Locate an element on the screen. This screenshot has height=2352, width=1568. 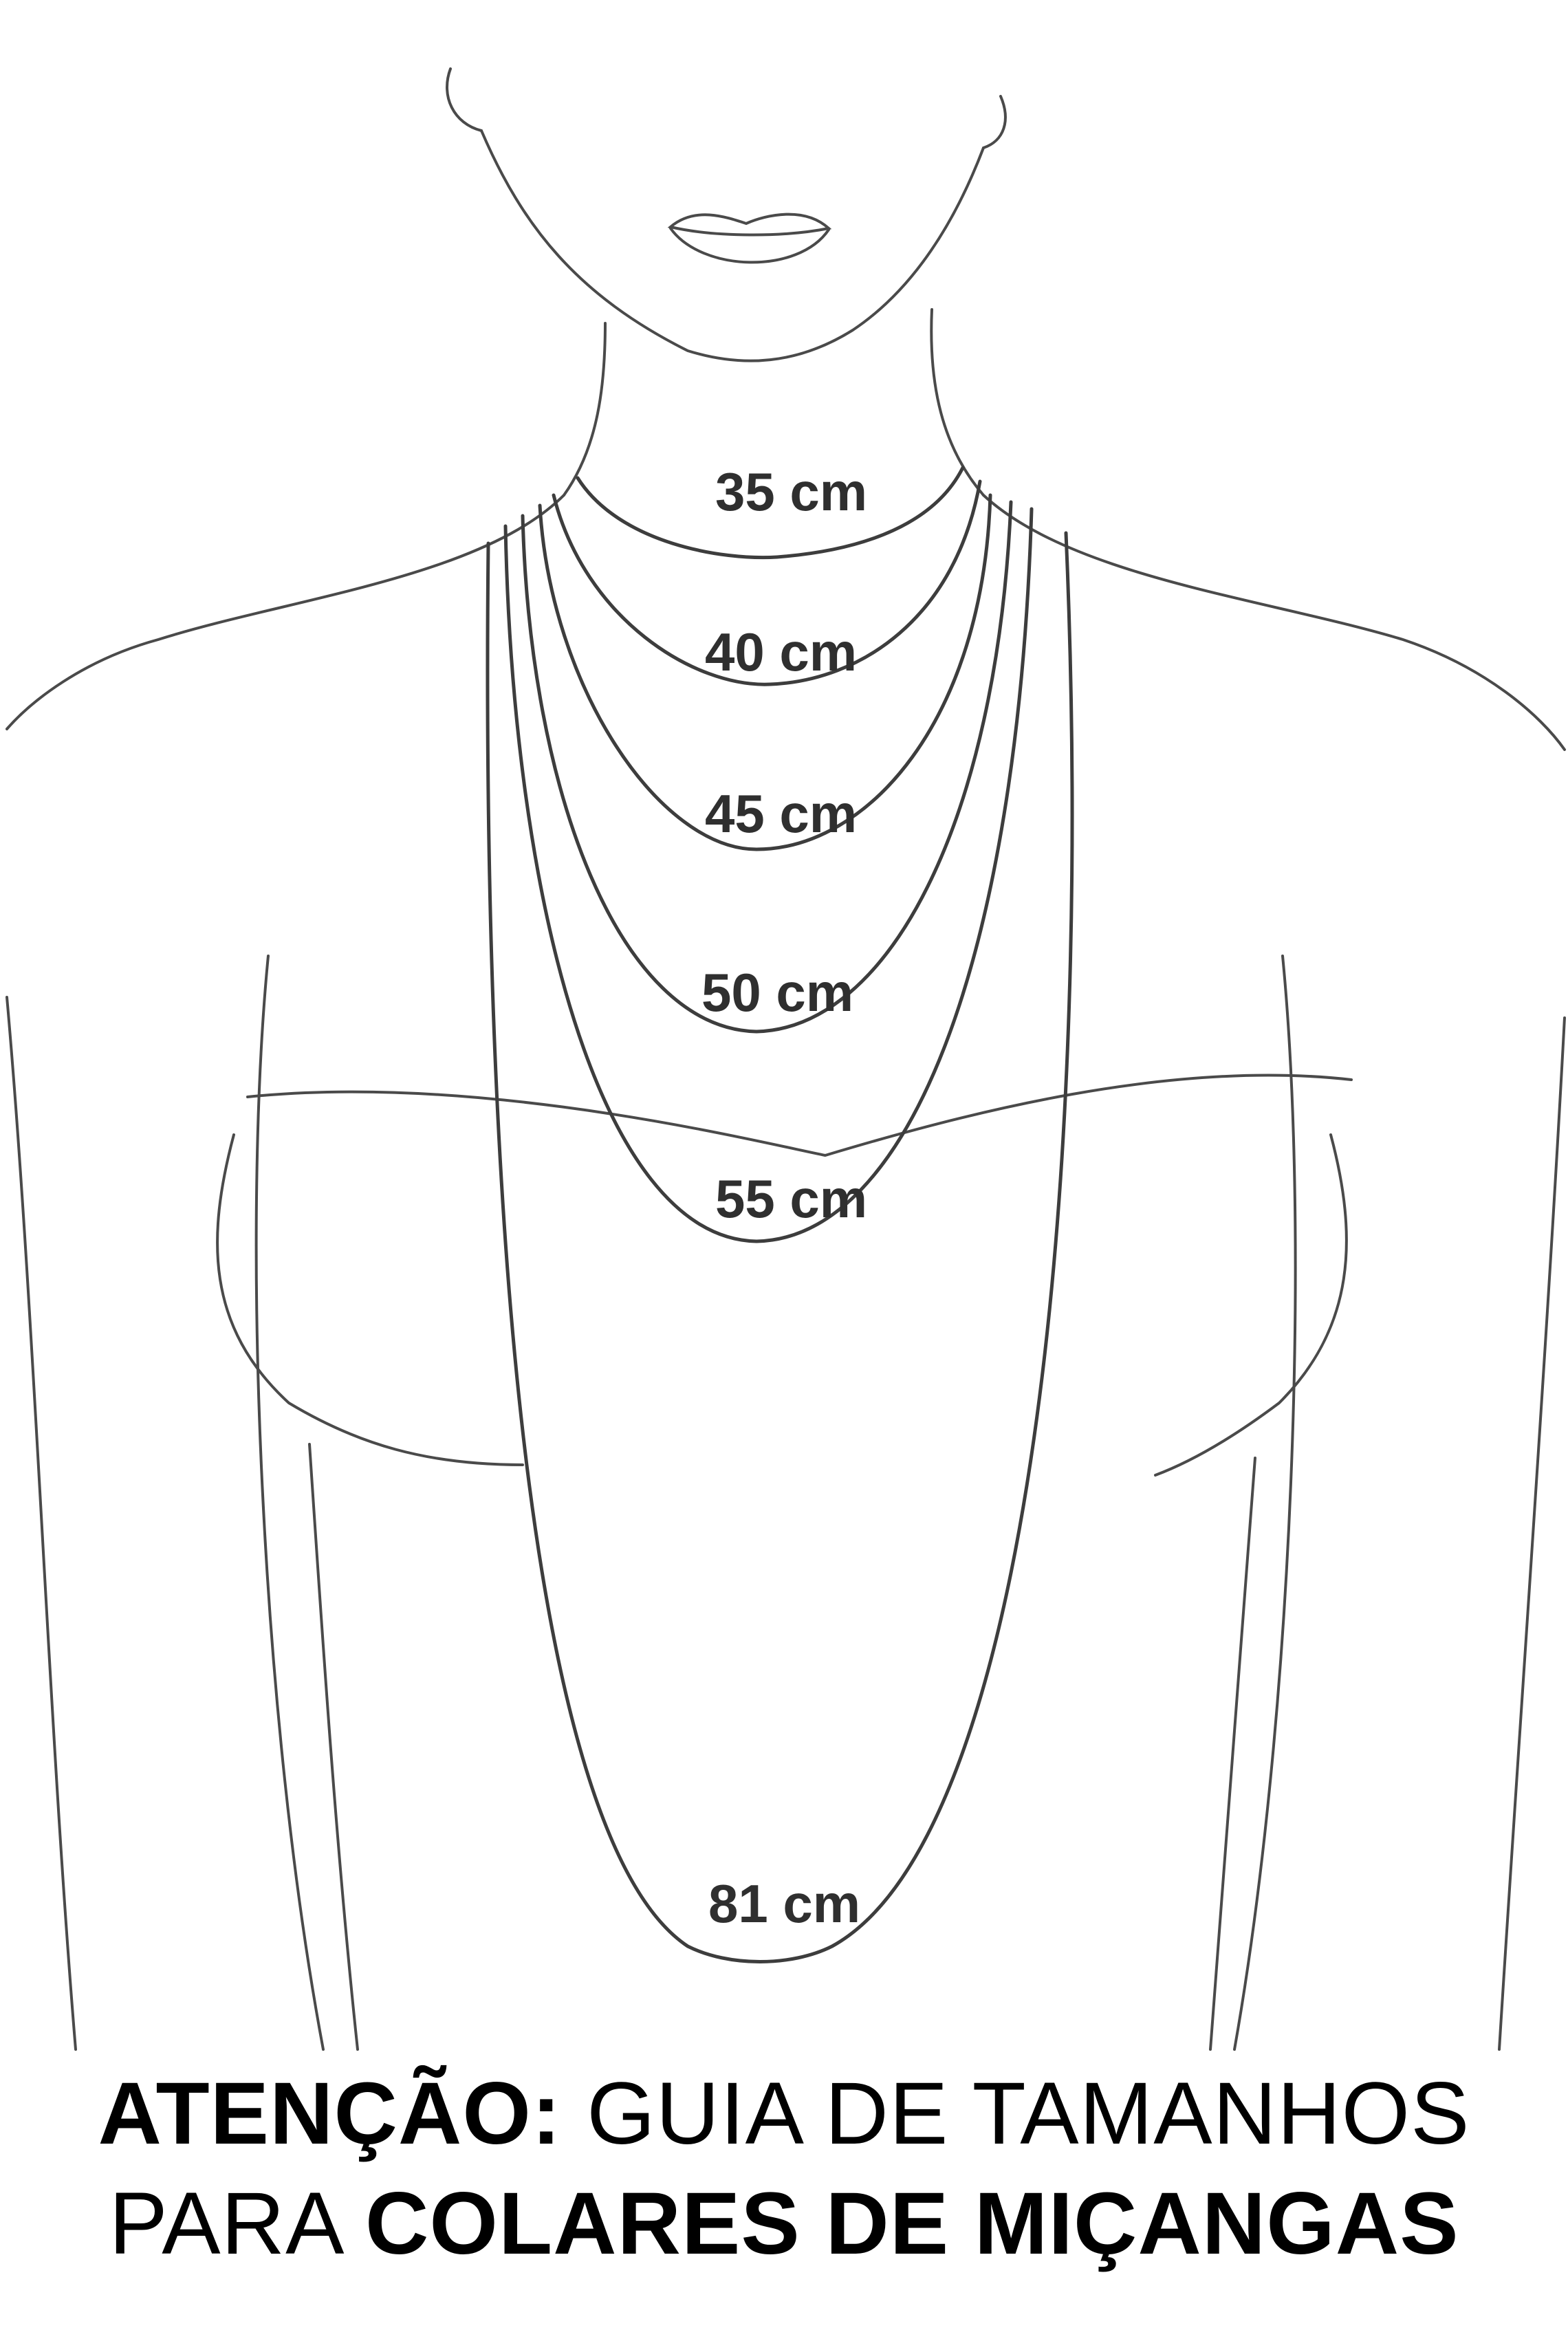
right-arm-outer is located at coordinates (1532, 1533).